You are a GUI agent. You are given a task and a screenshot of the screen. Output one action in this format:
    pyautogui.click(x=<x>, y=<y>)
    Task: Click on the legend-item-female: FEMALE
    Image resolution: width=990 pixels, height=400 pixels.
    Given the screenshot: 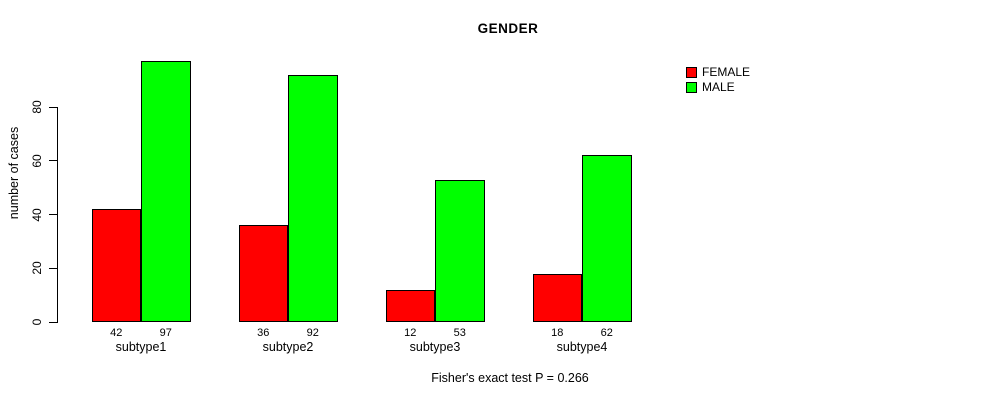 What is the action you would take?
    pyautogui.click(x=718, y=72)
    